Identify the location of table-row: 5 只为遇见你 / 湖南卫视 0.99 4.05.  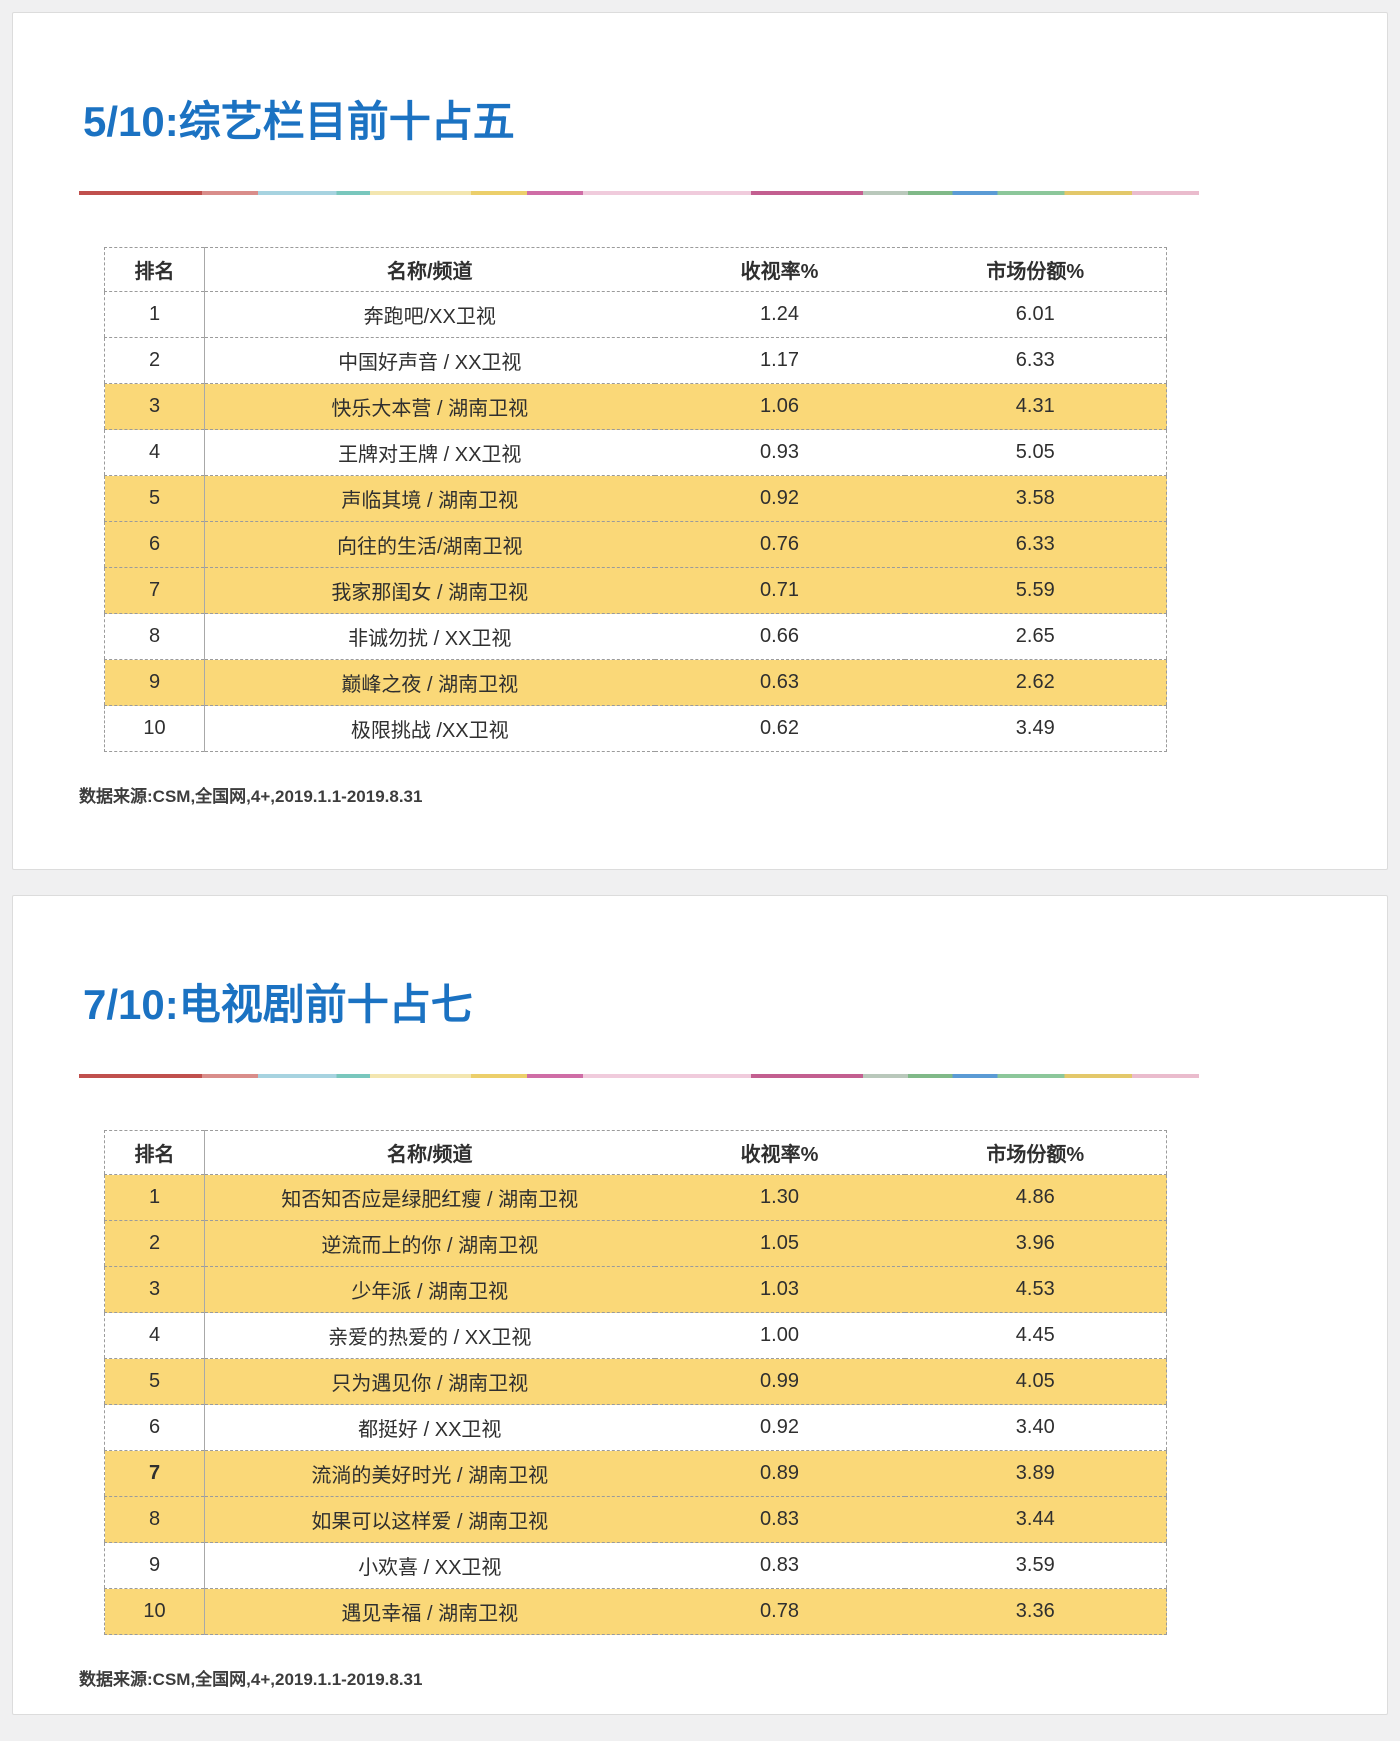
(635, 1381).